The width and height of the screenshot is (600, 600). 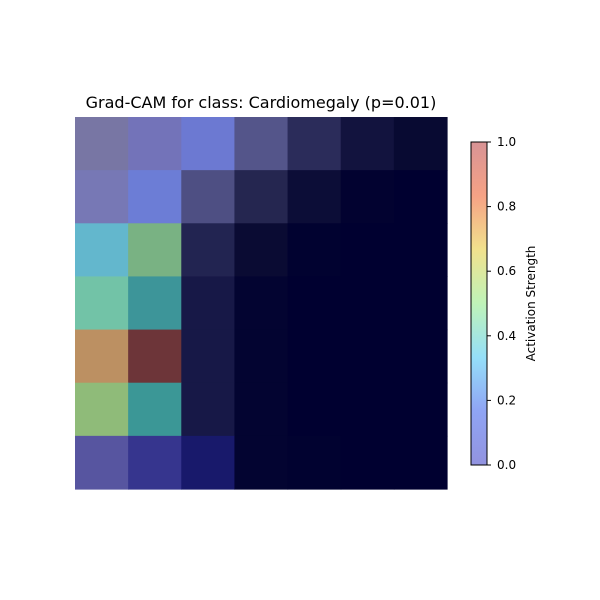 I want to click on heatmap-cell-r5-c3, so click(x=261, y=409).